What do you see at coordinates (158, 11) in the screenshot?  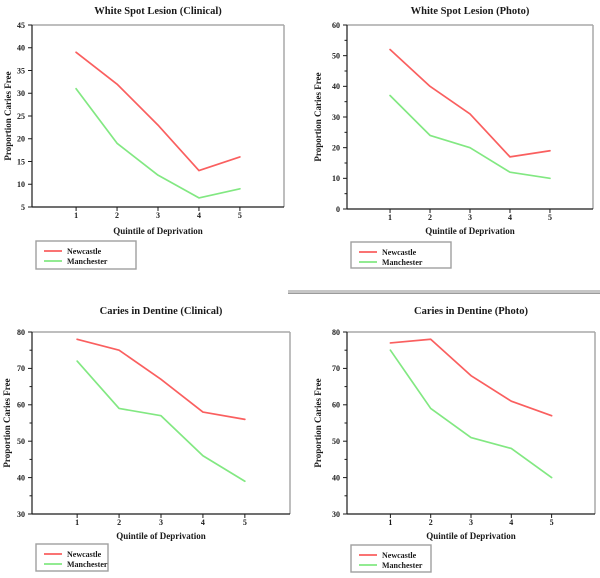 I see `chart-title: White Spot Lesion (Clinical)` at bounding box center [158, 11].